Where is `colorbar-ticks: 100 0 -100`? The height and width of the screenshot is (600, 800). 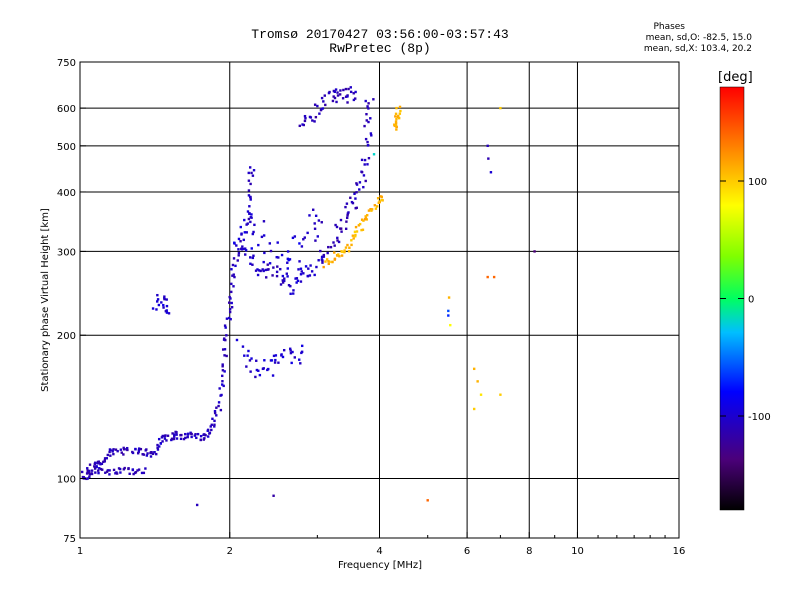 colorbar-ticks: 100 0 -100 is located at coordinates (745, 300).